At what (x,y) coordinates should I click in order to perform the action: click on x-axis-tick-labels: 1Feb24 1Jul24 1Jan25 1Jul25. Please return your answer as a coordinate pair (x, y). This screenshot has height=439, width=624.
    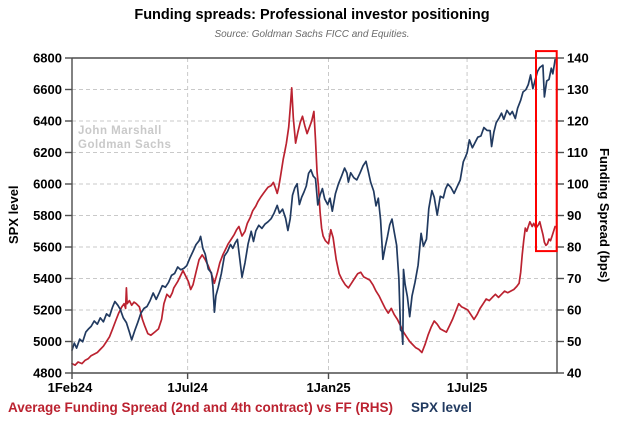
    Looking at the image, I should click on (268, 387).